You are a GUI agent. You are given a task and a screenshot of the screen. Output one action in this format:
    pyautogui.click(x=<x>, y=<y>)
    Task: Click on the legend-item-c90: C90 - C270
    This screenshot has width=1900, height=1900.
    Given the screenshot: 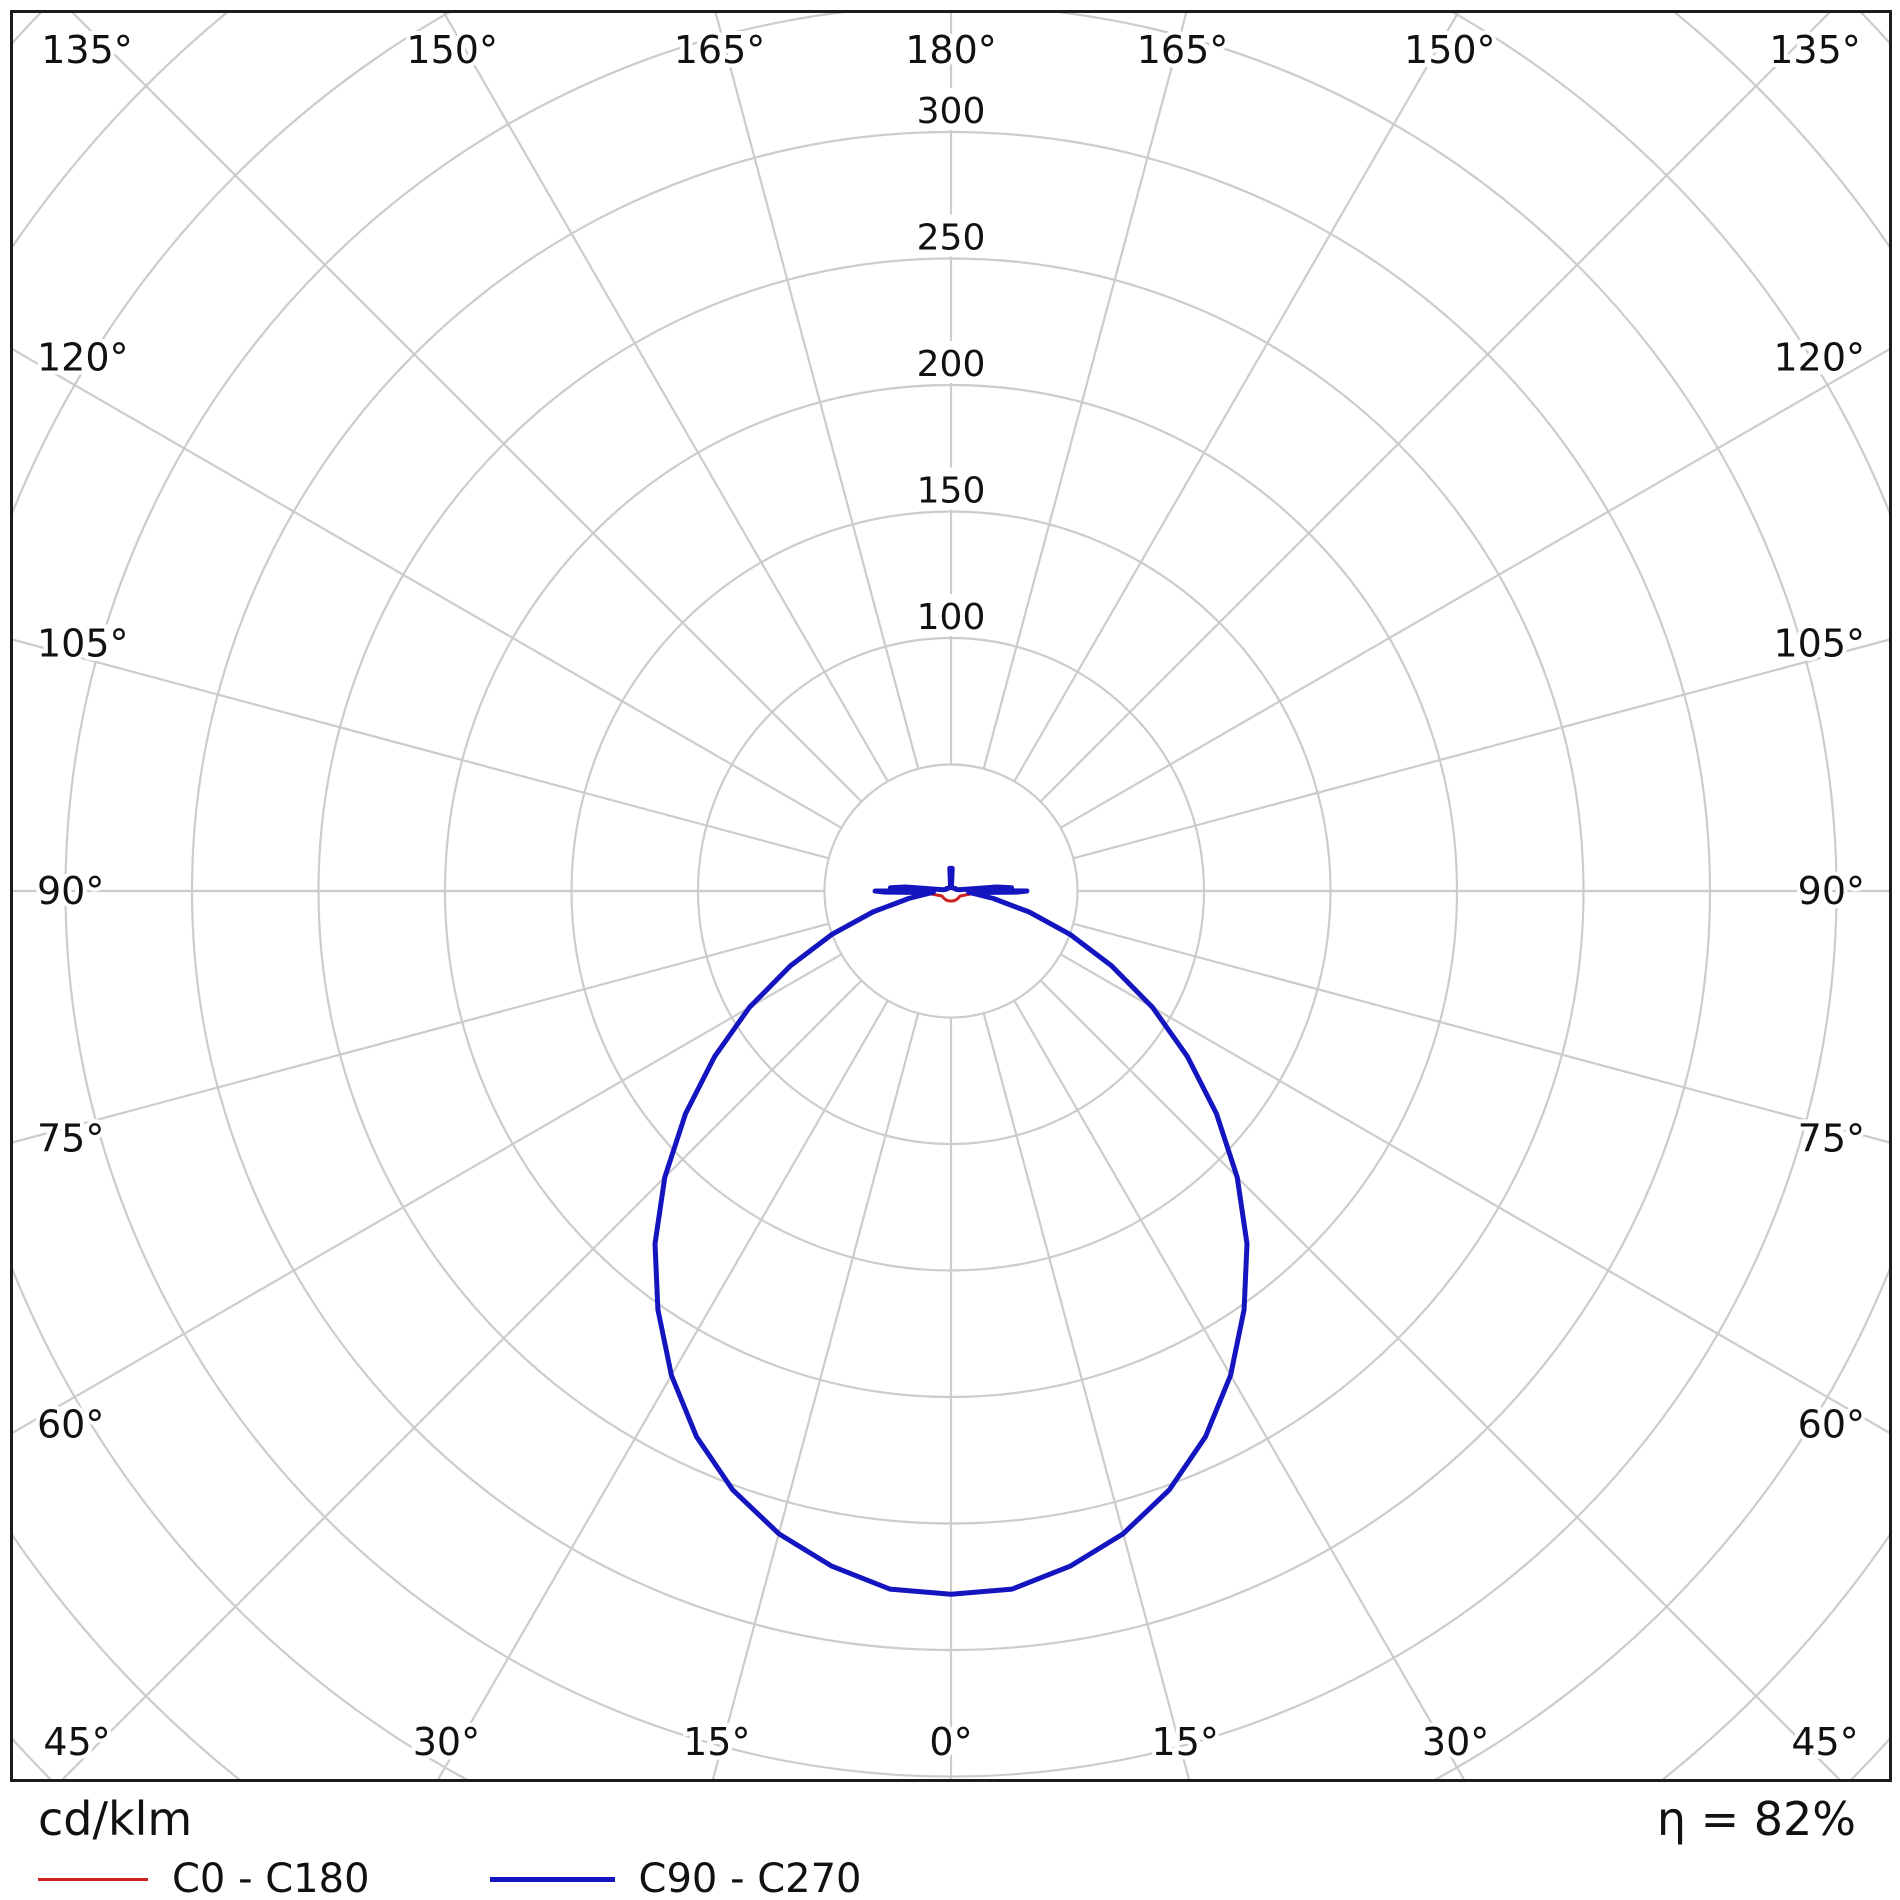 What is the action you would take?
    pyautogui.click(x=675, y=1878)
    